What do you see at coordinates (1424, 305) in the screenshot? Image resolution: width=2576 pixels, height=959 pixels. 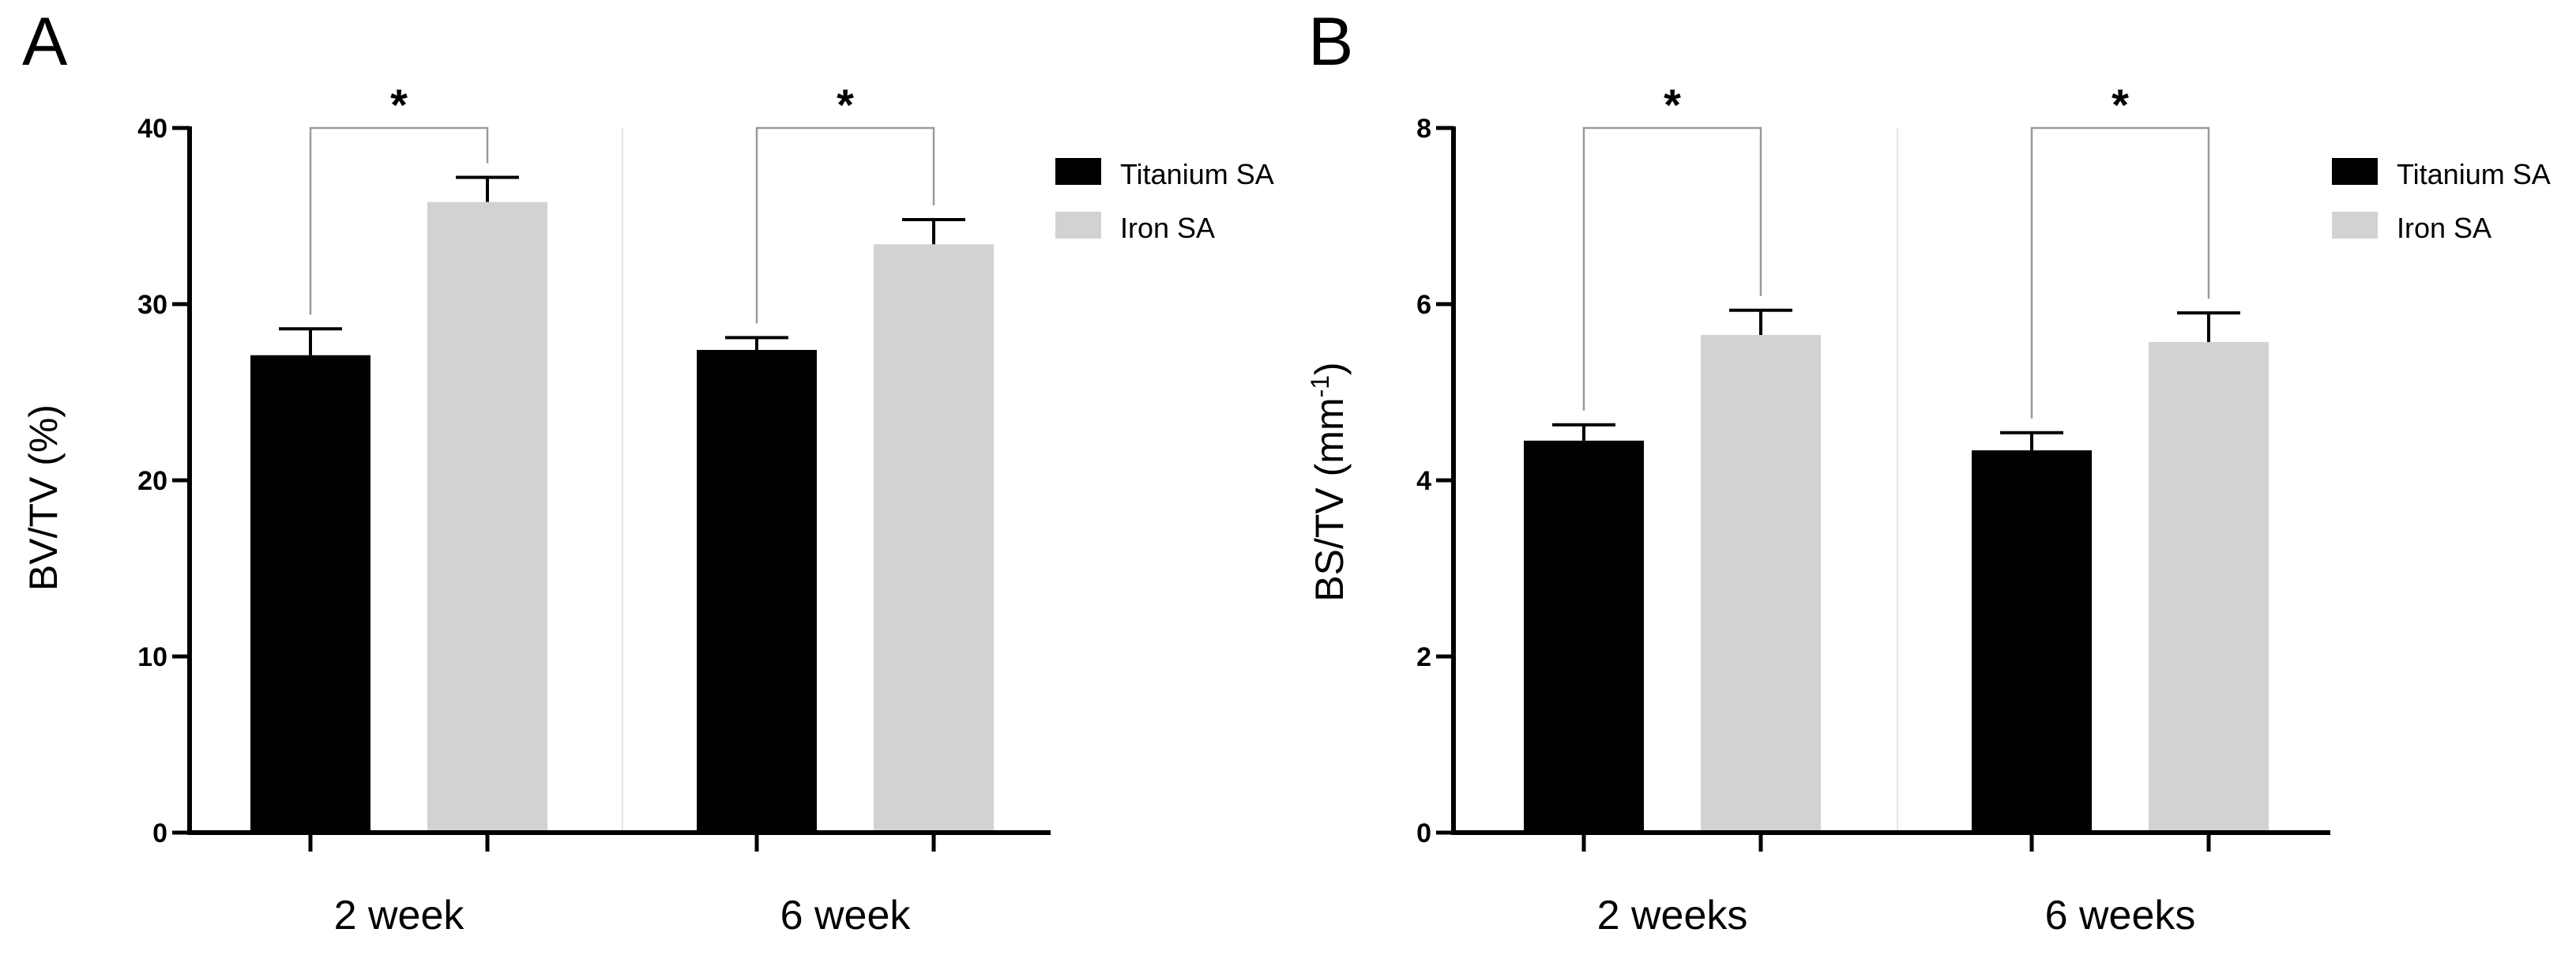 I see `y-tick-label: 6` at bounding box center [1424, 305].